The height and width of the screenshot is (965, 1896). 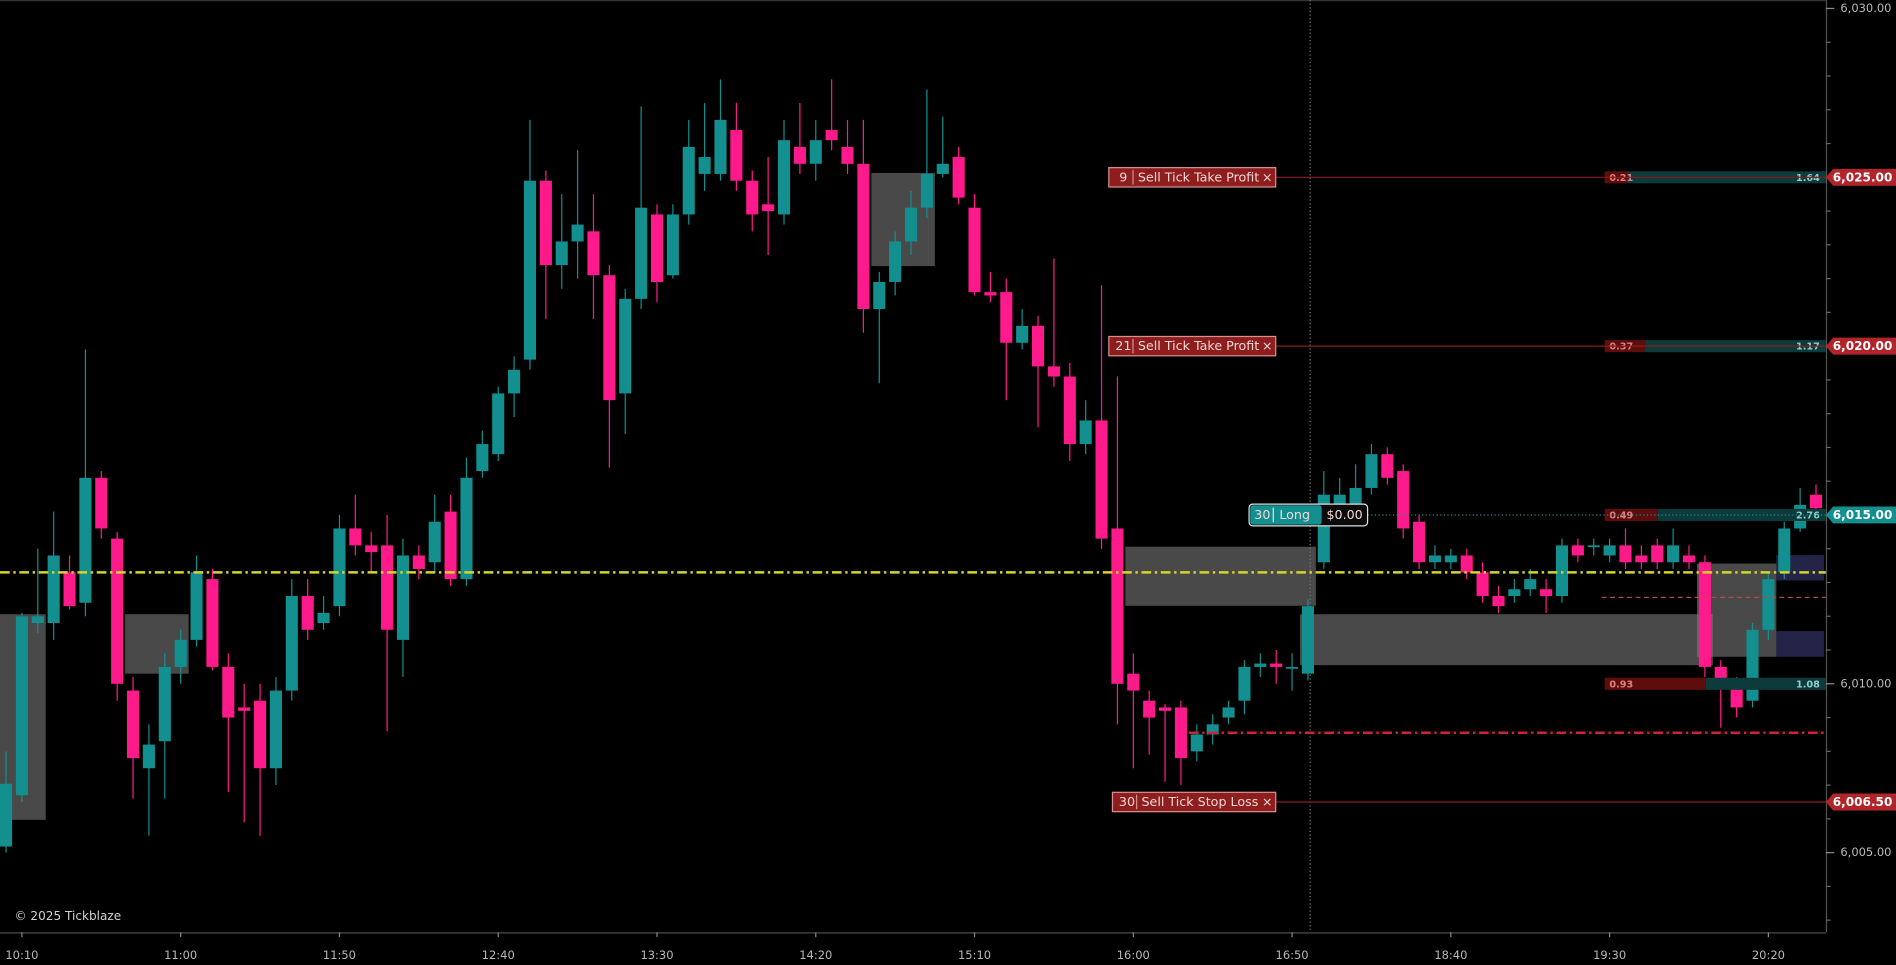 I want to click on order-label: Sell Tick Stop Loss, so click(x=1199, y=801).